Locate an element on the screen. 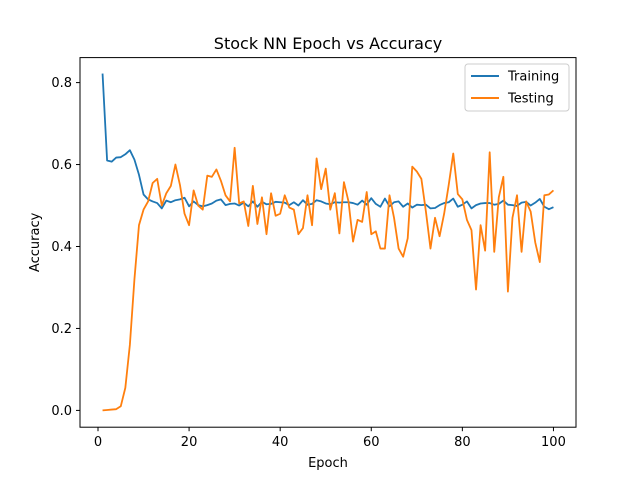 Image resolution: width=640 pixels, height=480 pixels. x-tick-label: 40 is located at coordinates (280, 442).